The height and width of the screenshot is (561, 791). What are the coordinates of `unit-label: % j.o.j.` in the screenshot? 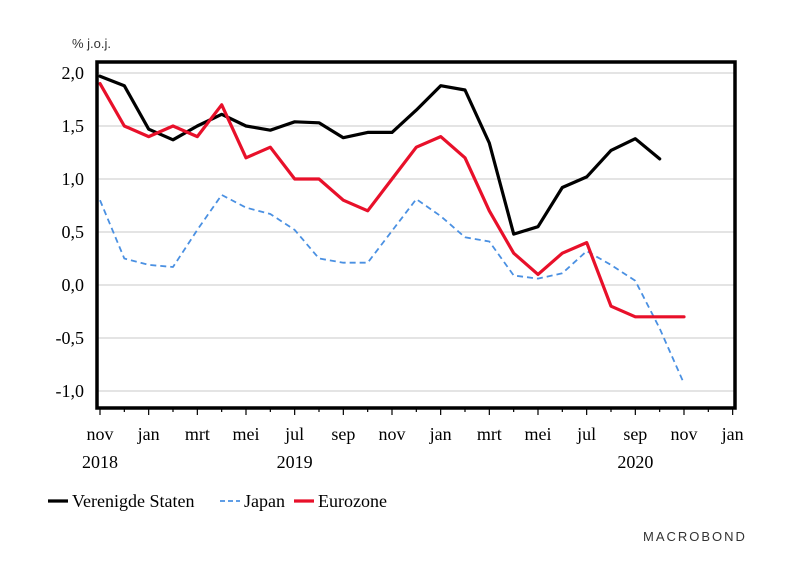 It's located at (91, 43).